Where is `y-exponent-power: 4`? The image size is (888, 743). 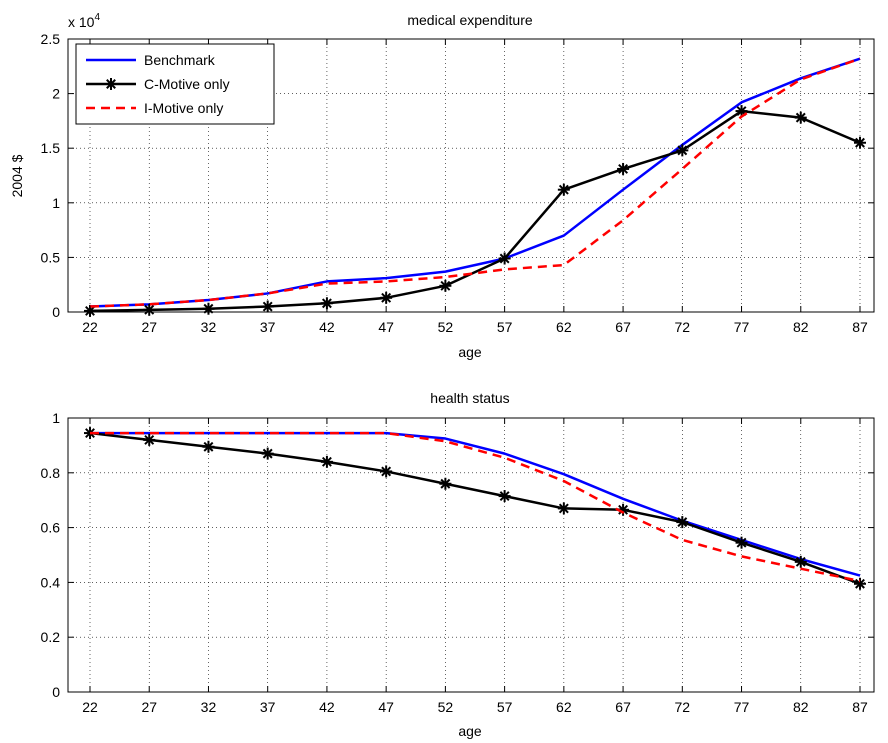 y-exponent-power: 4 is located at coordinates (97, 17).